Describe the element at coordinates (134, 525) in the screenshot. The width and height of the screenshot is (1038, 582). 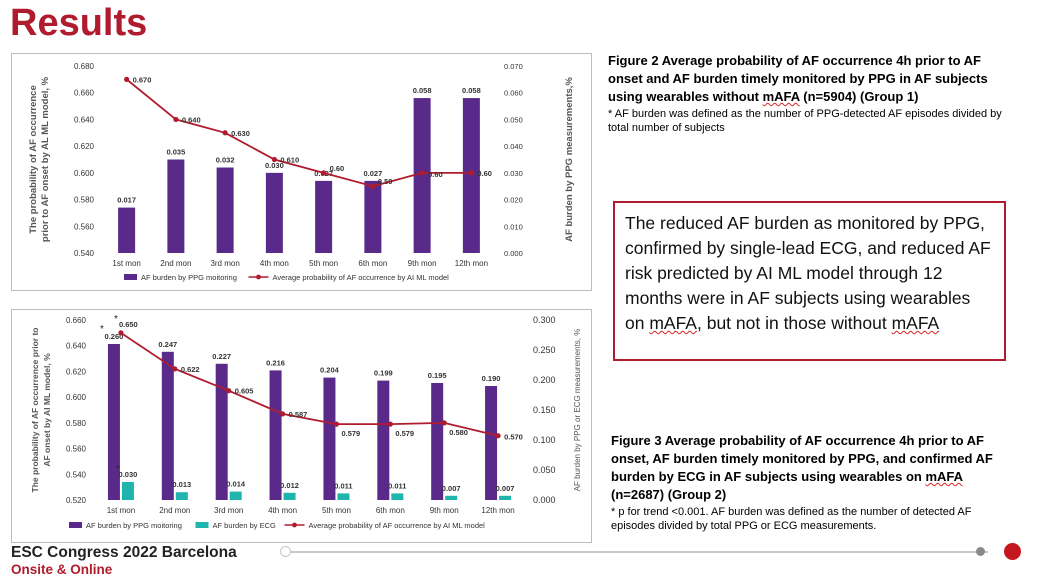
I see `fig3-legend-label: AF burden by PPG moitoring` at that location.